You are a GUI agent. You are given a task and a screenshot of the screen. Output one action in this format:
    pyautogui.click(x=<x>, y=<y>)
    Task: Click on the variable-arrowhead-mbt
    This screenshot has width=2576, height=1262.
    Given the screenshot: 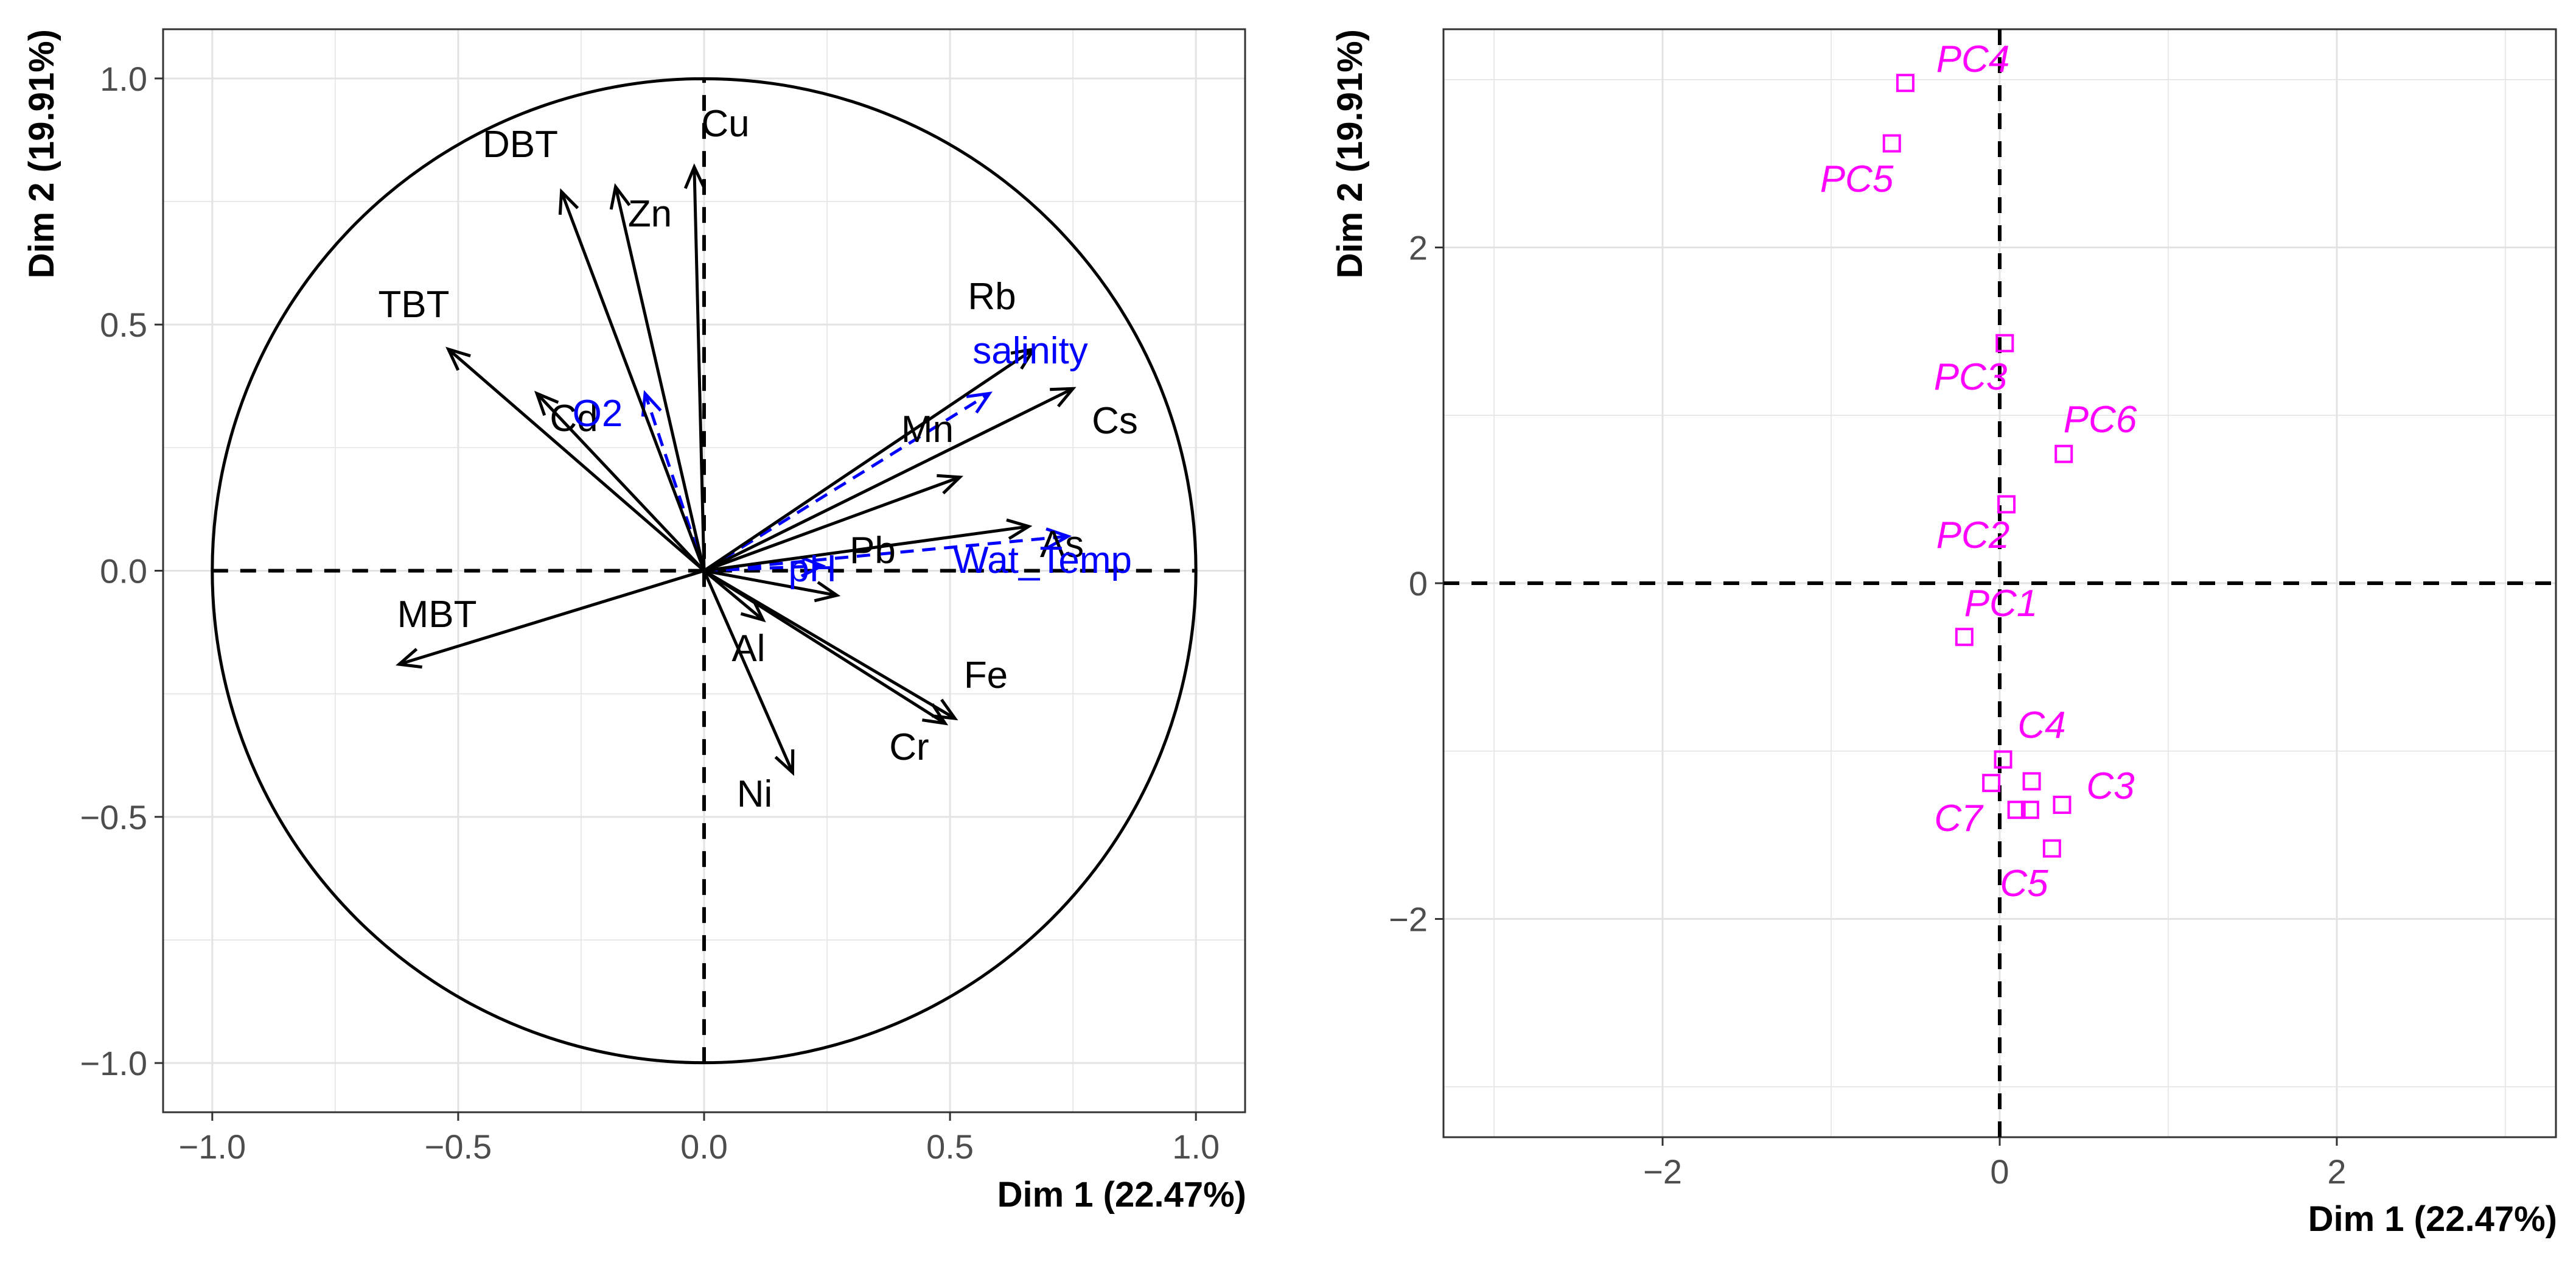 What is the action you would take?
    pyautogui.click(x=409, y=658)
    